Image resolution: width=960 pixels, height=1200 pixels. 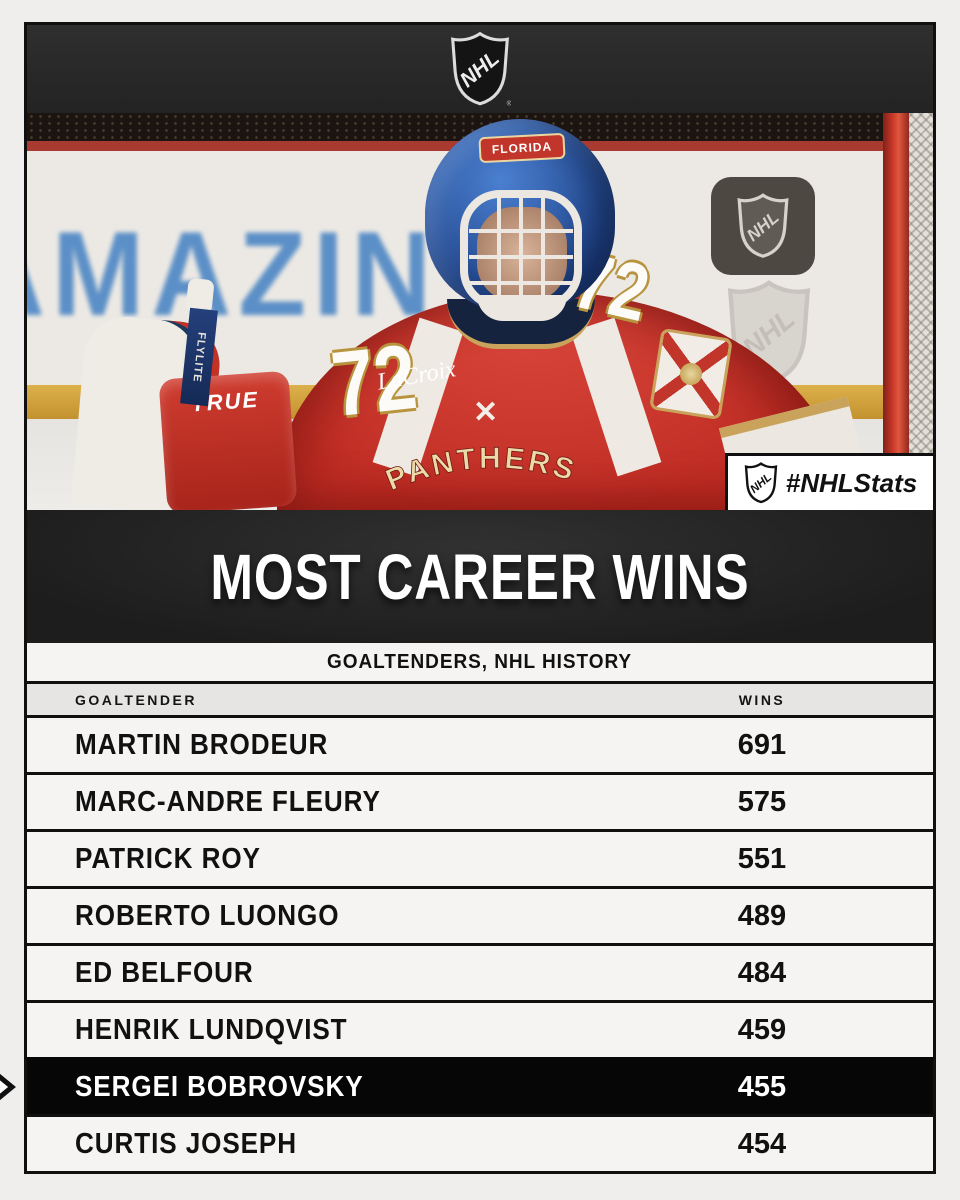 What do you see at coordinates (761, 483) in the screenshot?
I see `nhl-shield-icon: NHL` at bounding box center [761, 483].